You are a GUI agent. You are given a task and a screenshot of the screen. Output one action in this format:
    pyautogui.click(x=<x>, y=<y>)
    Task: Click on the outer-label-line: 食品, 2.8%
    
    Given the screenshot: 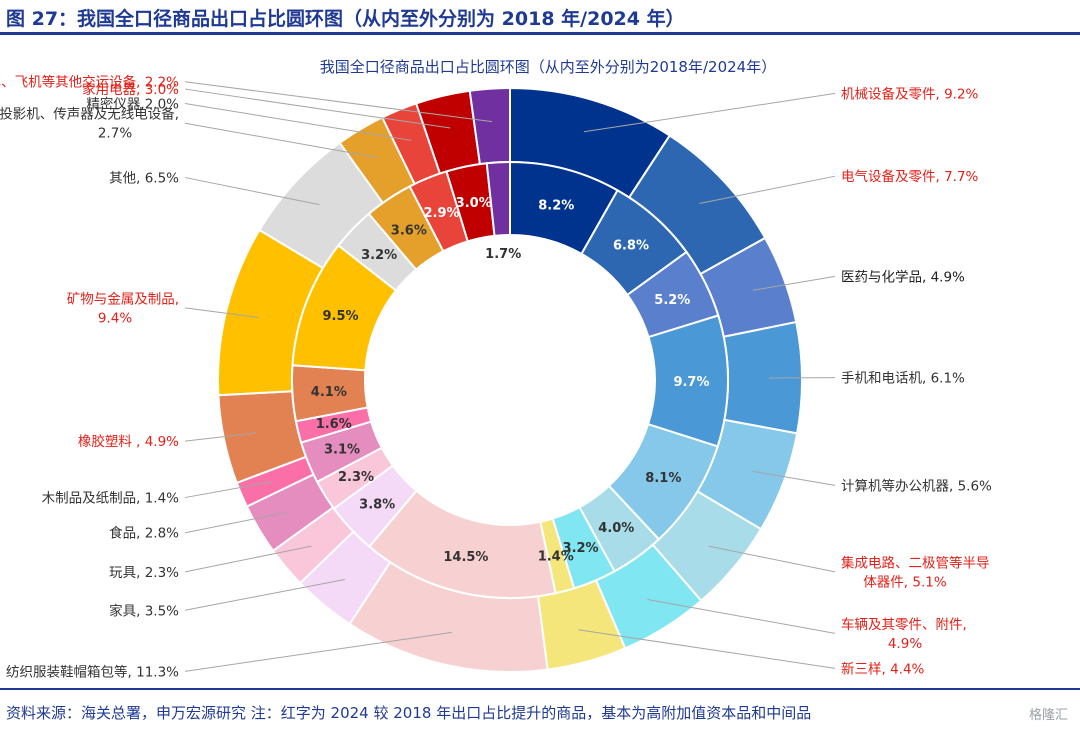 What is the action you would take?
    pyautogui.click(x=144, y=533)
    